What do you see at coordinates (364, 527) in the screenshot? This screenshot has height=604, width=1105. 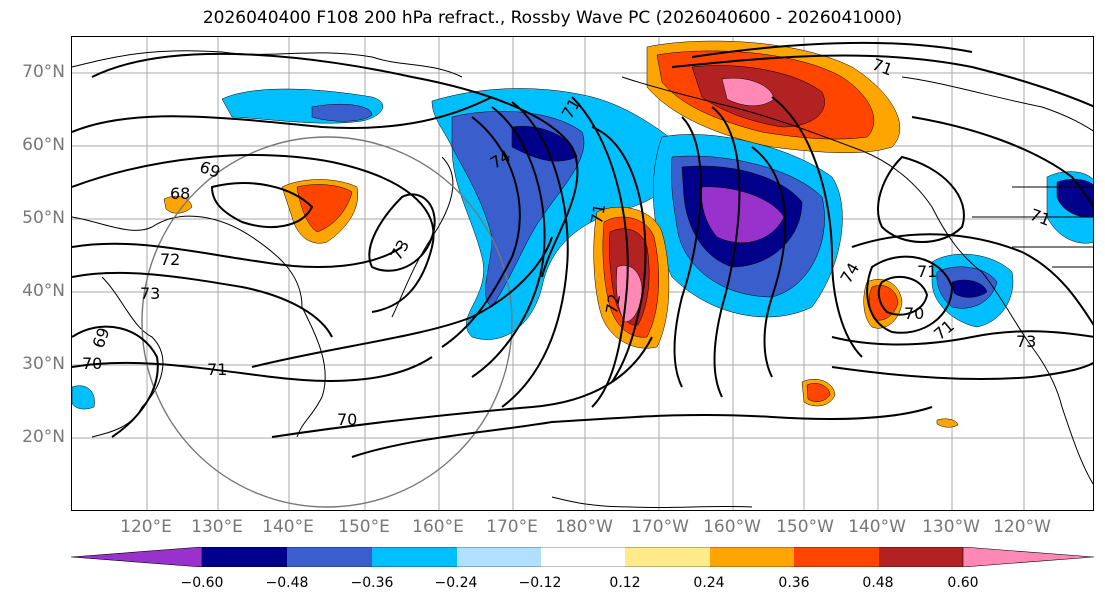 I see `lon-label: 150°E` at bounding box center [364, 527].